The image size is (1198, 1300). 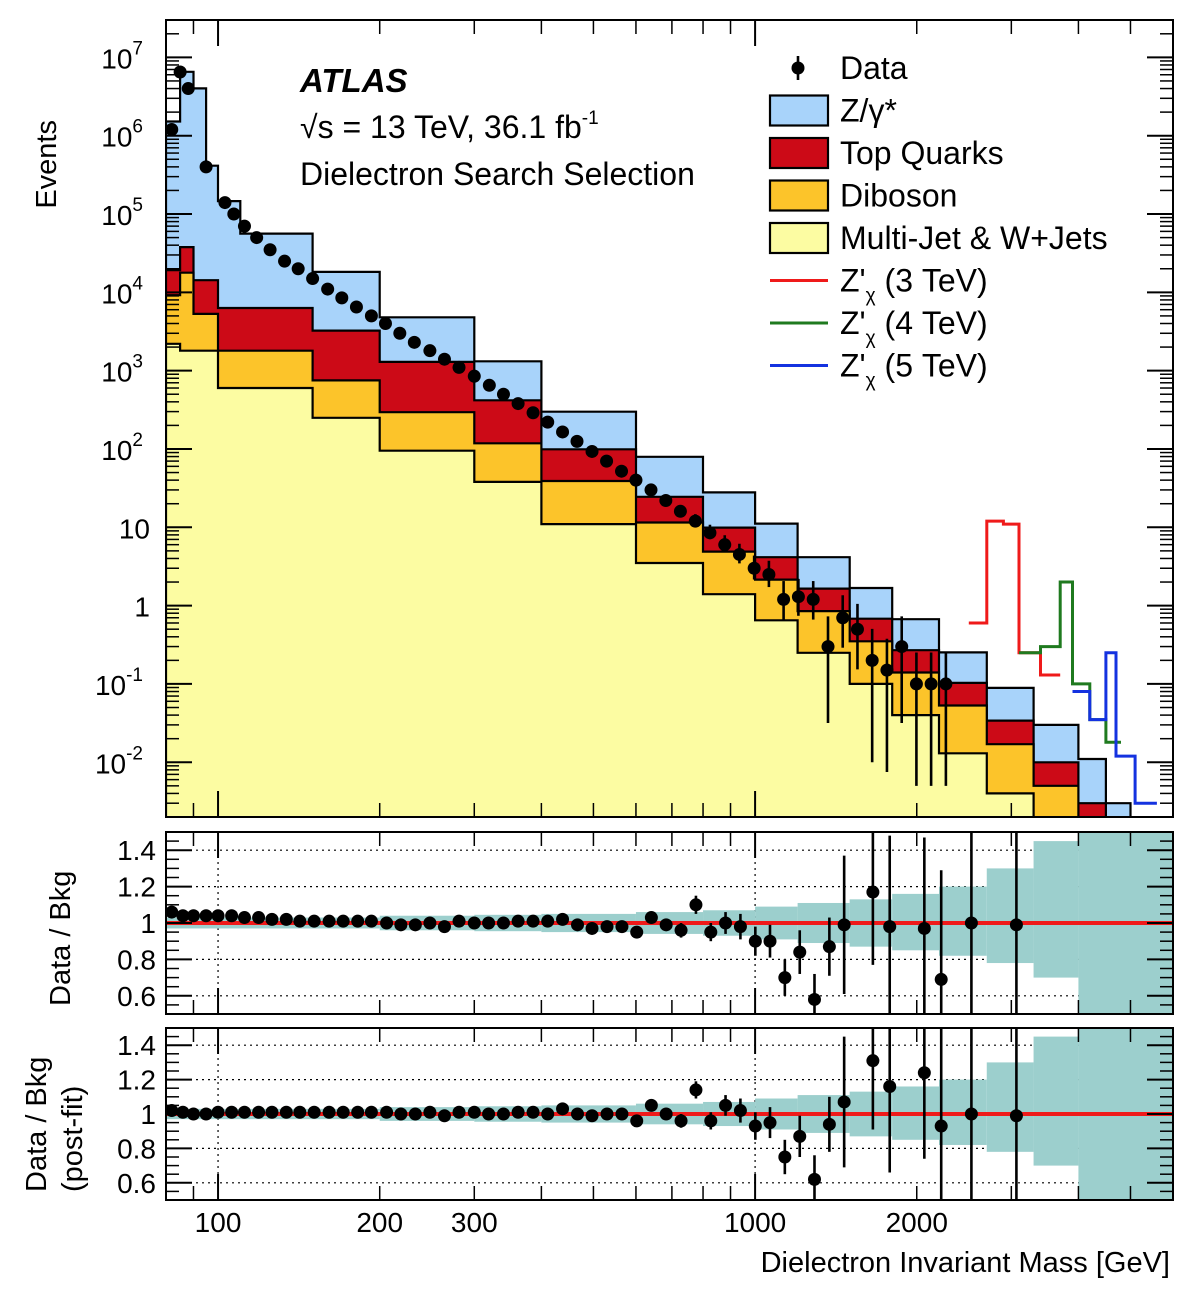 What do you see at coordinates (898, 196) in the screenshot?
I see `legend-label-main: Diboson` at bounding box center [898, 196].